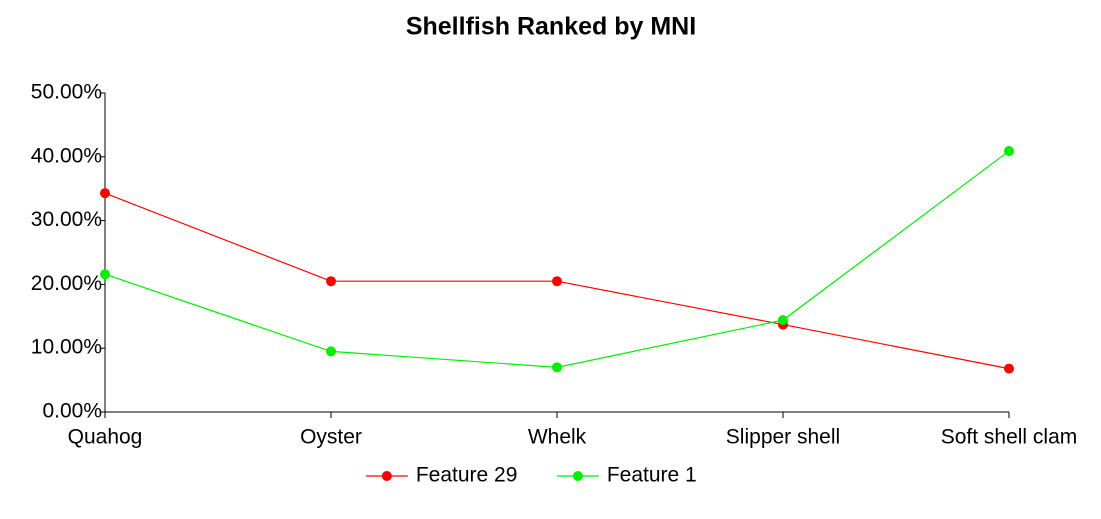  I want to click on legend-label: Feature 1, so click(652, 475).